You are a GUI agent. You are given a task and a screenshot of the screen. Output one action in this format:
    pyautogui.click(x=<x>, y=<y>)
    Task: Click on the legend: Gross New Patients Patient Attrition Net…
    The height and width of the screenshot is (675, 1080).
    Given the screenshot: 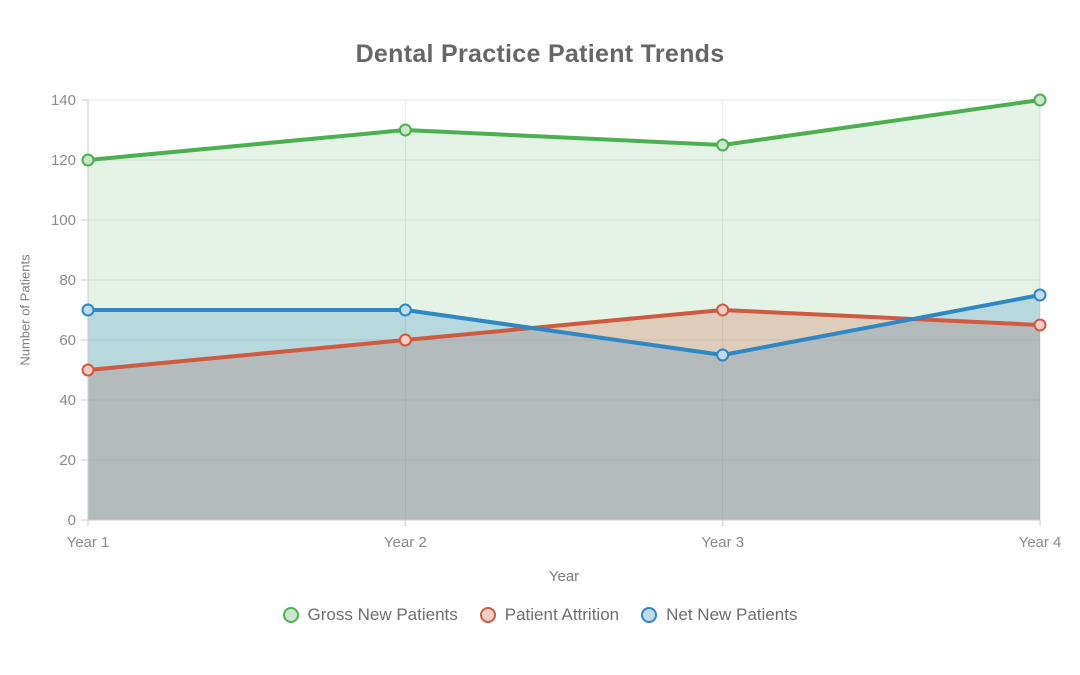 What is the action you would take?
    pyautogui.click(x=540, y=615)
    